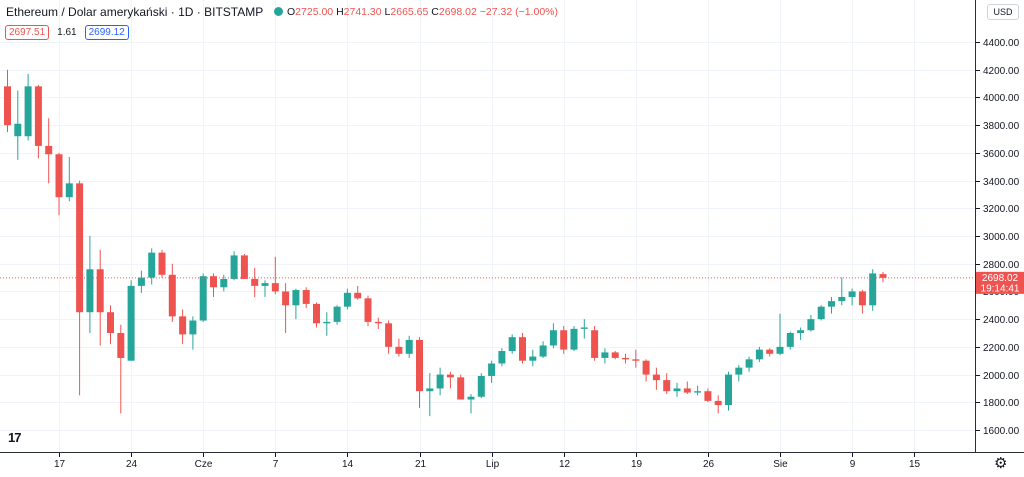  Describe the element at coordinates (387, 12) in the screenshot. I see `low-label: L` at that location.